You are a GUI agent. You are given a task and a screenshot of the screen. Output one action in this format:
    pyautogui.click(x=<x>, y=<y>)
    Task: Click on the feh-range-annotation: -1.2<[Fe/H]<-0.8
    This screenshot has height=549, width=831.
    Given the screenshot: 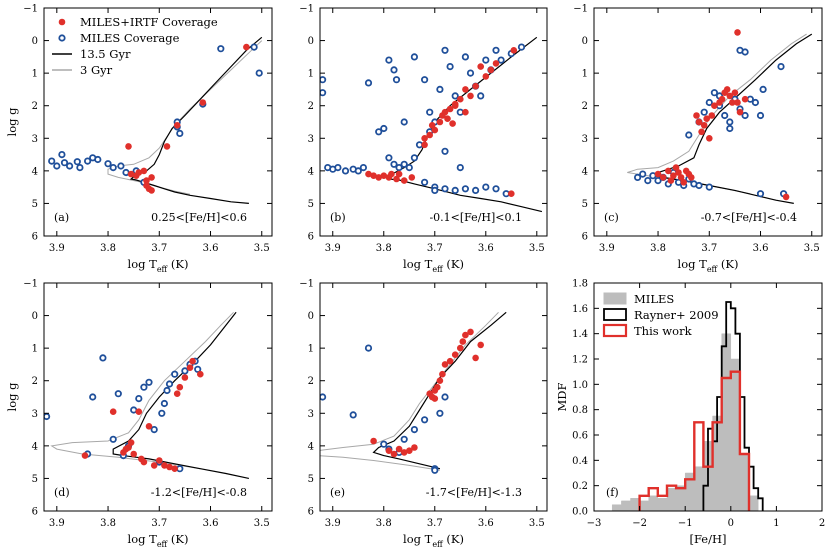 What is the action you would take?
    pyautogui.click(x=199, y=492)
    